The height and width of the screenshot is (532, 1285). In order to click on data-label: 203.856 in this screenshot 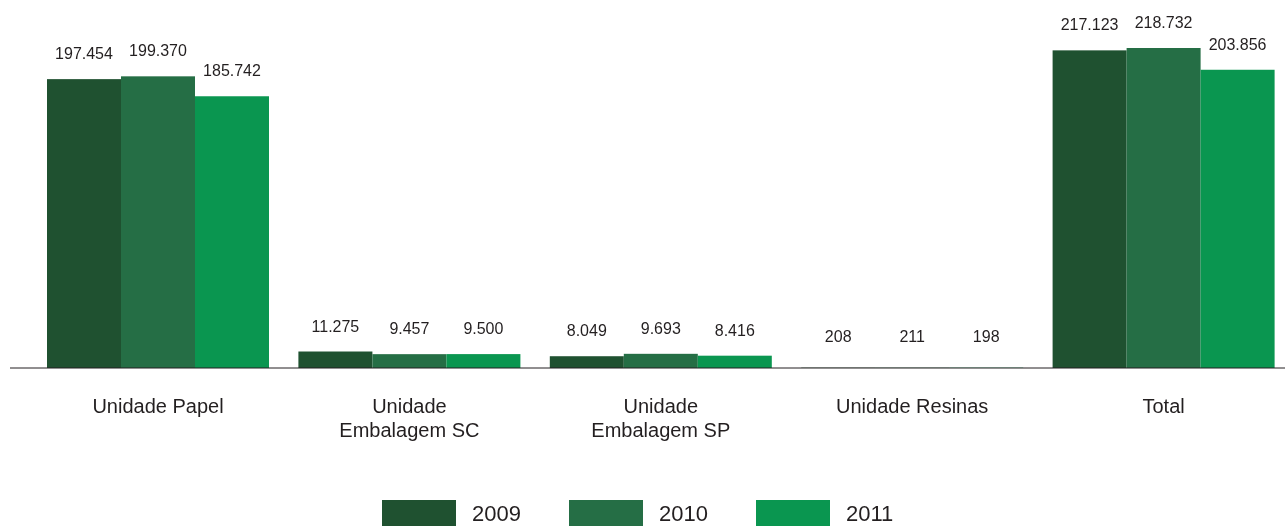, I will do `click(1237, 44)`.